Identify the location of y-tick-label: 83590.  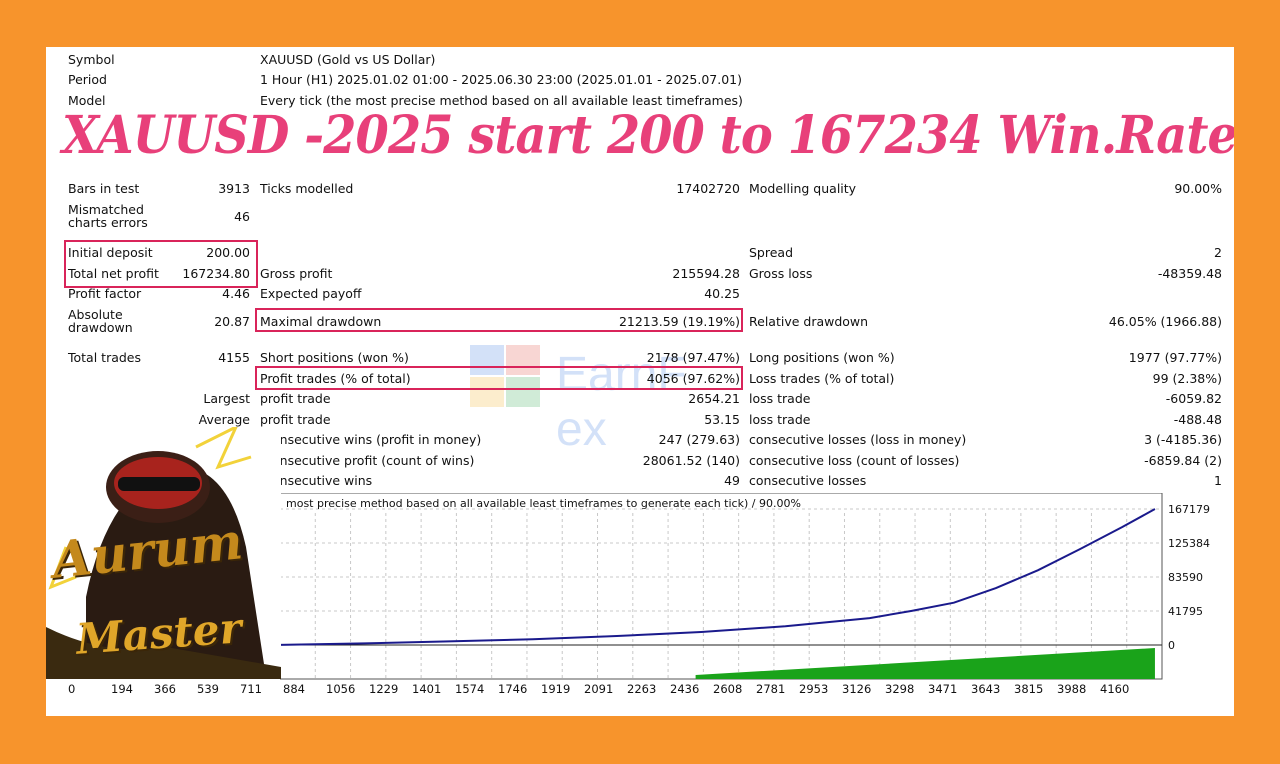
(1185, 577).